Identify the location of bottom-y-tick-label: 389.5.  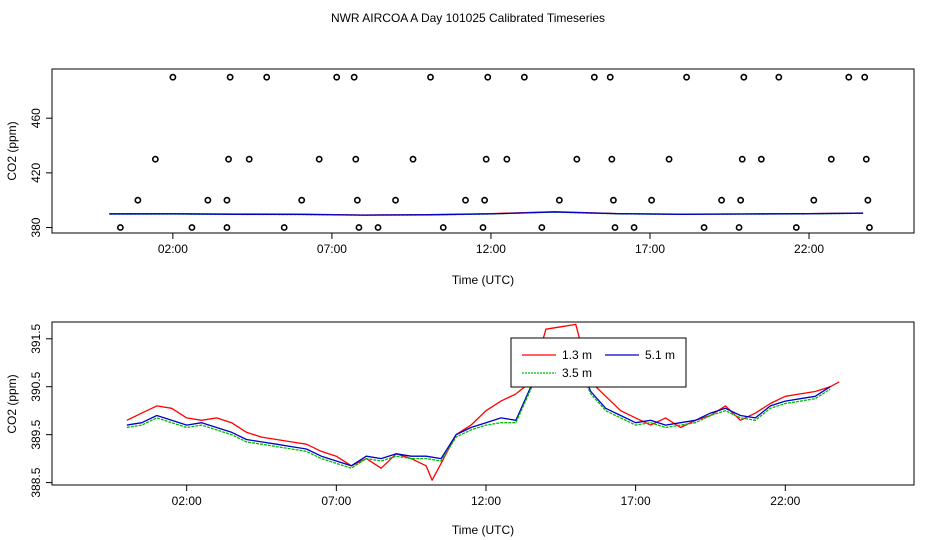
(36, 434).